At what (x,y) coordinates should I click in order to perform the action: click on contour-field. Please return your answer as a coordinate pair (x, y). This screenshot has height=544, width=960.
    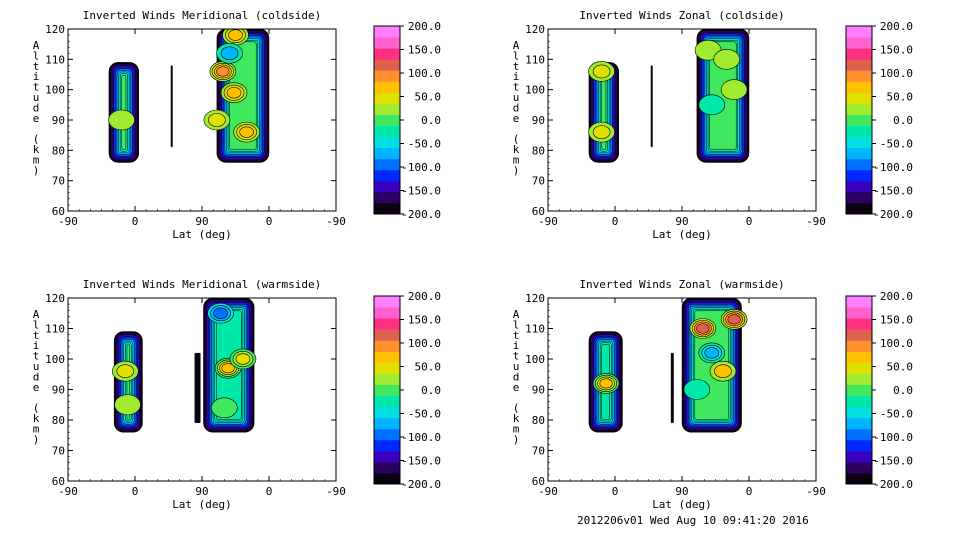
    Looking at the image, I should click on (184, 365).